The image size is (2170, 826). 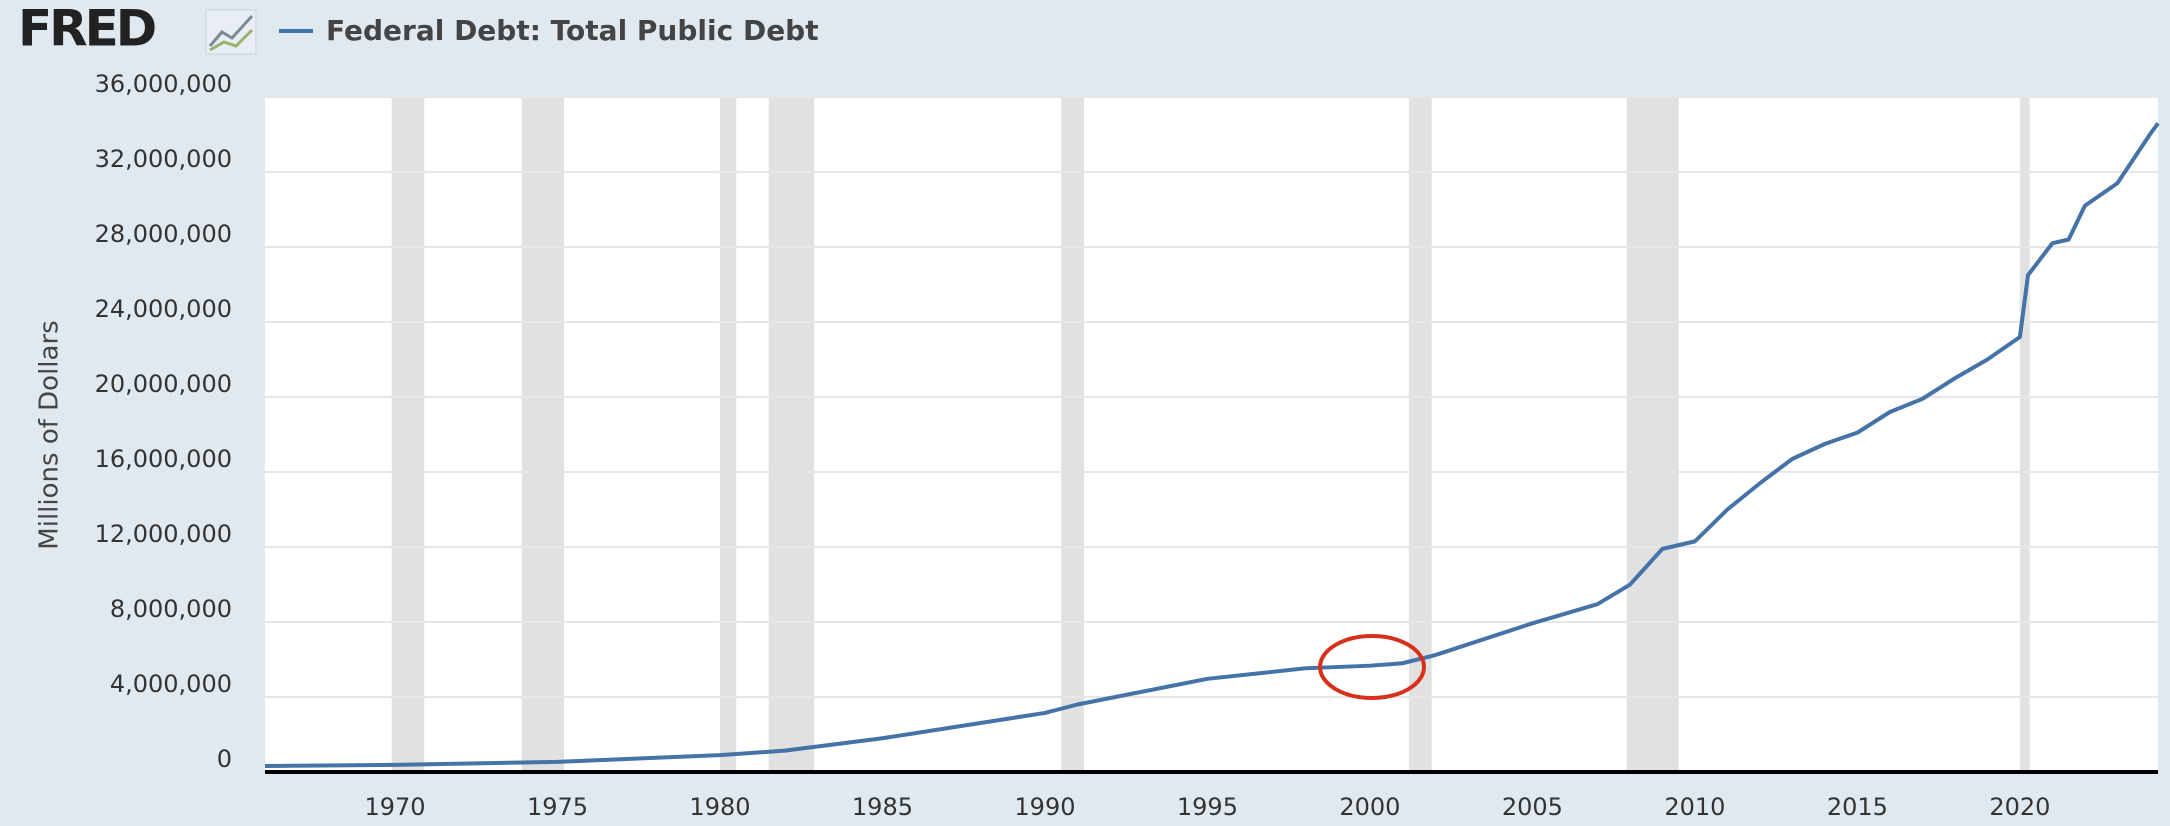 What do you see at coordinates (171, 609) in the screenshot?
I see `y-tick-label: 8,000,000` at bounding box center [171, 609].